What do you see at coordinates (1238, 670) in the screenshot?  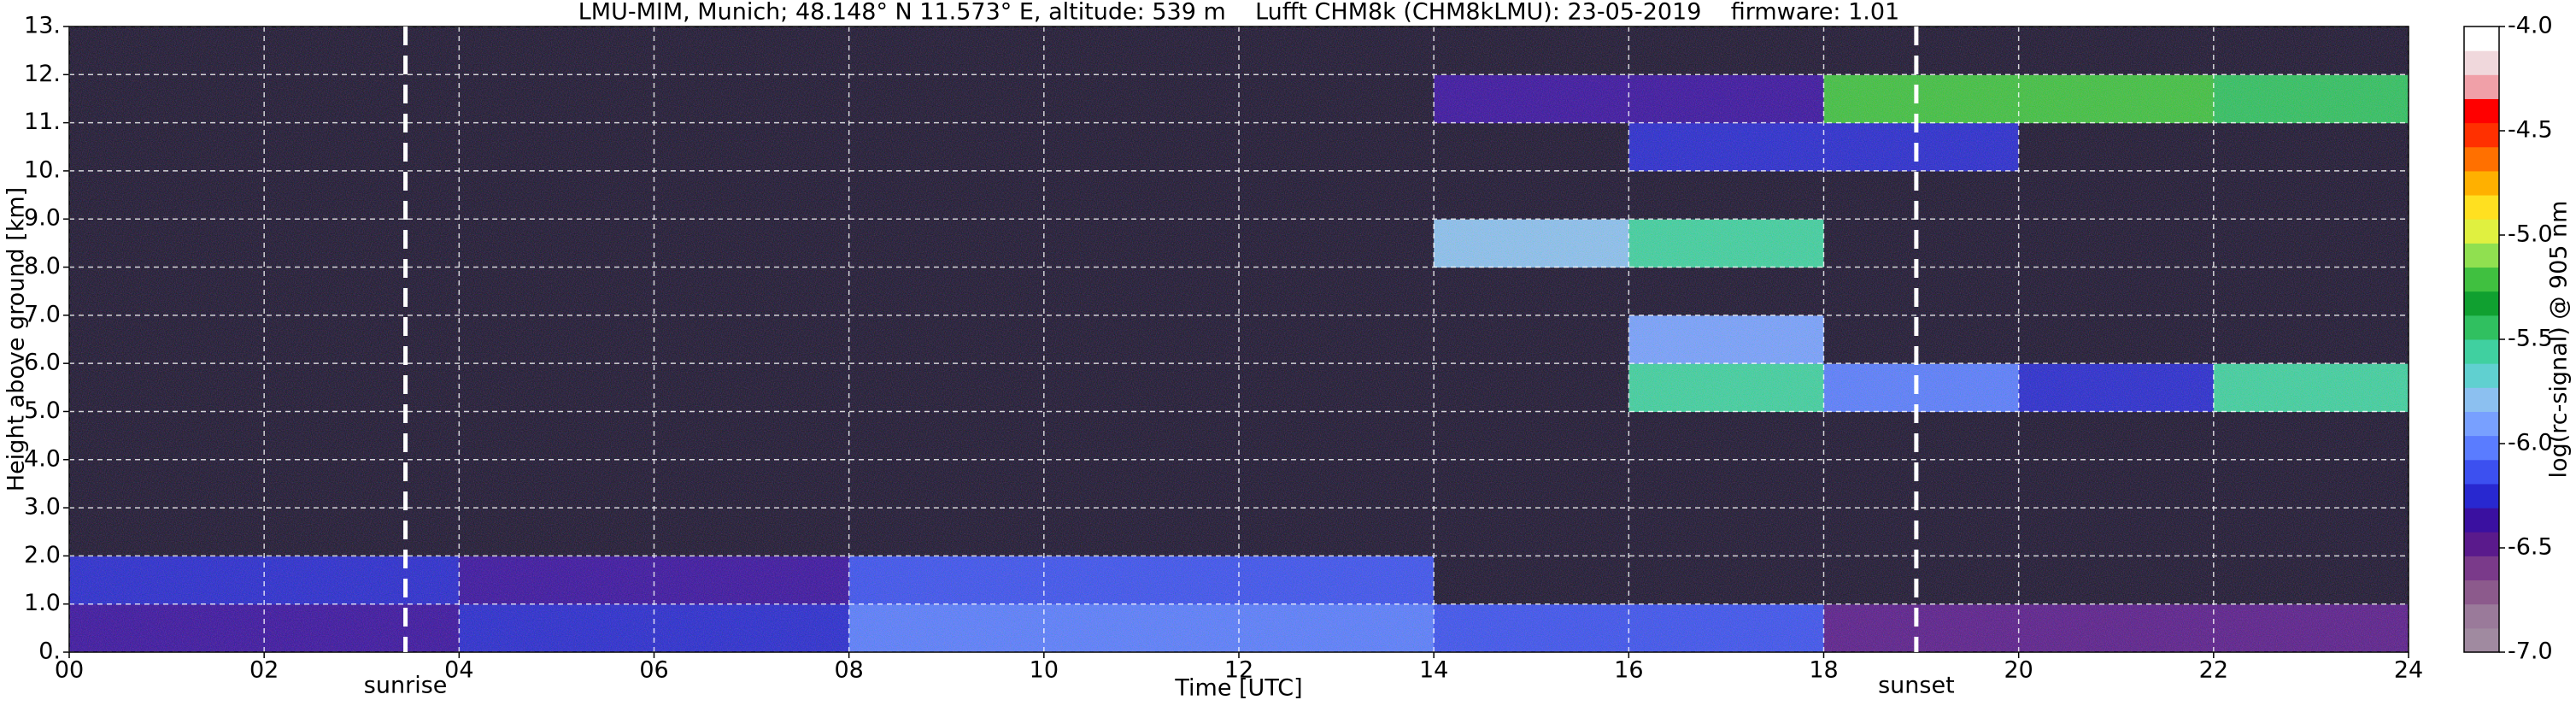 I see `x-tick-label: 12` at bounding box center [1238, 670].